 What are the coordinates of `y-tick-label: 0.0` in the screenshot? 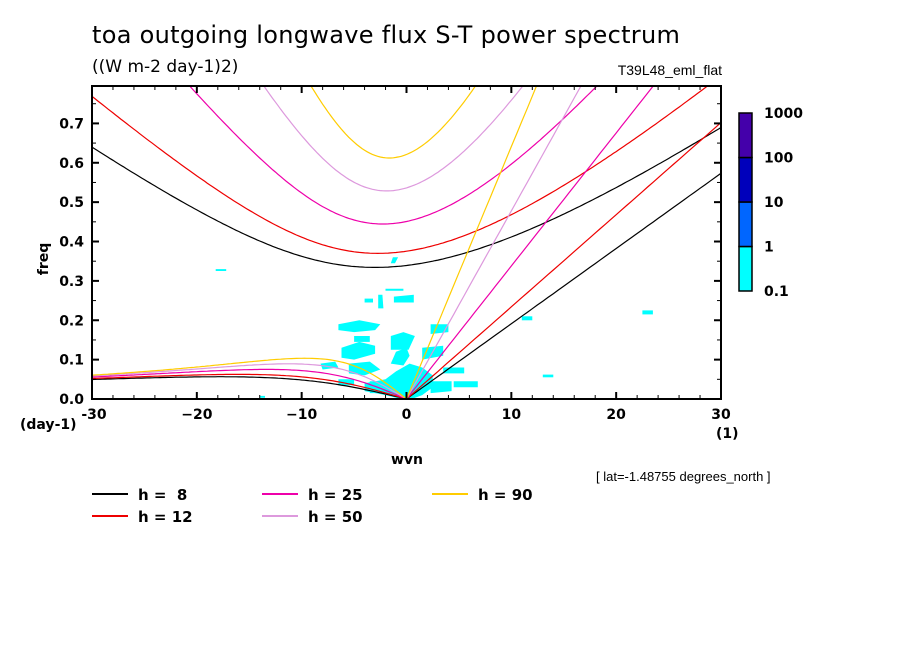 It's located at (71, 400).